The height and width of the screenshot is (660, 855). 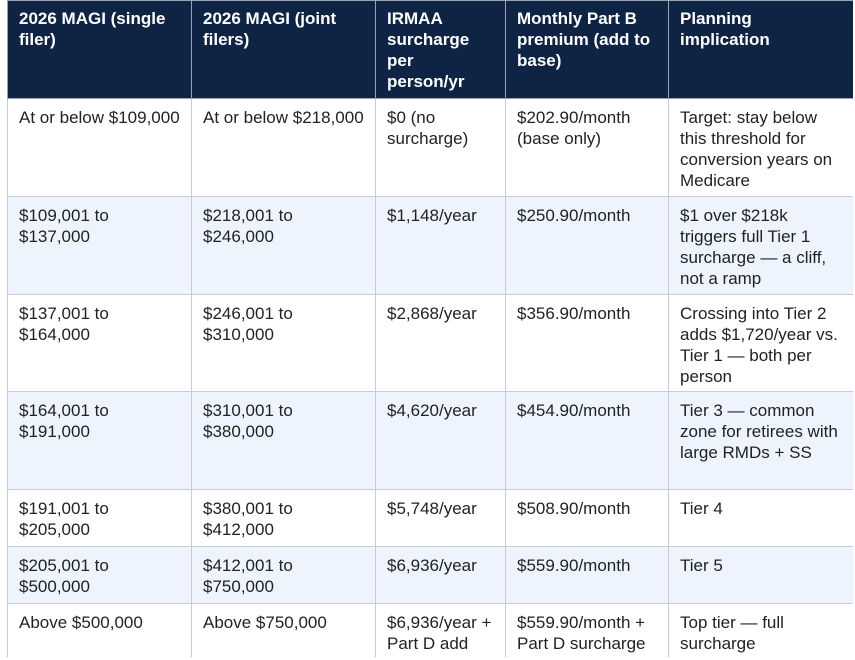 I want to click on column-header: IRMAA surcharge per person/yr, so click(x=440, y=49).